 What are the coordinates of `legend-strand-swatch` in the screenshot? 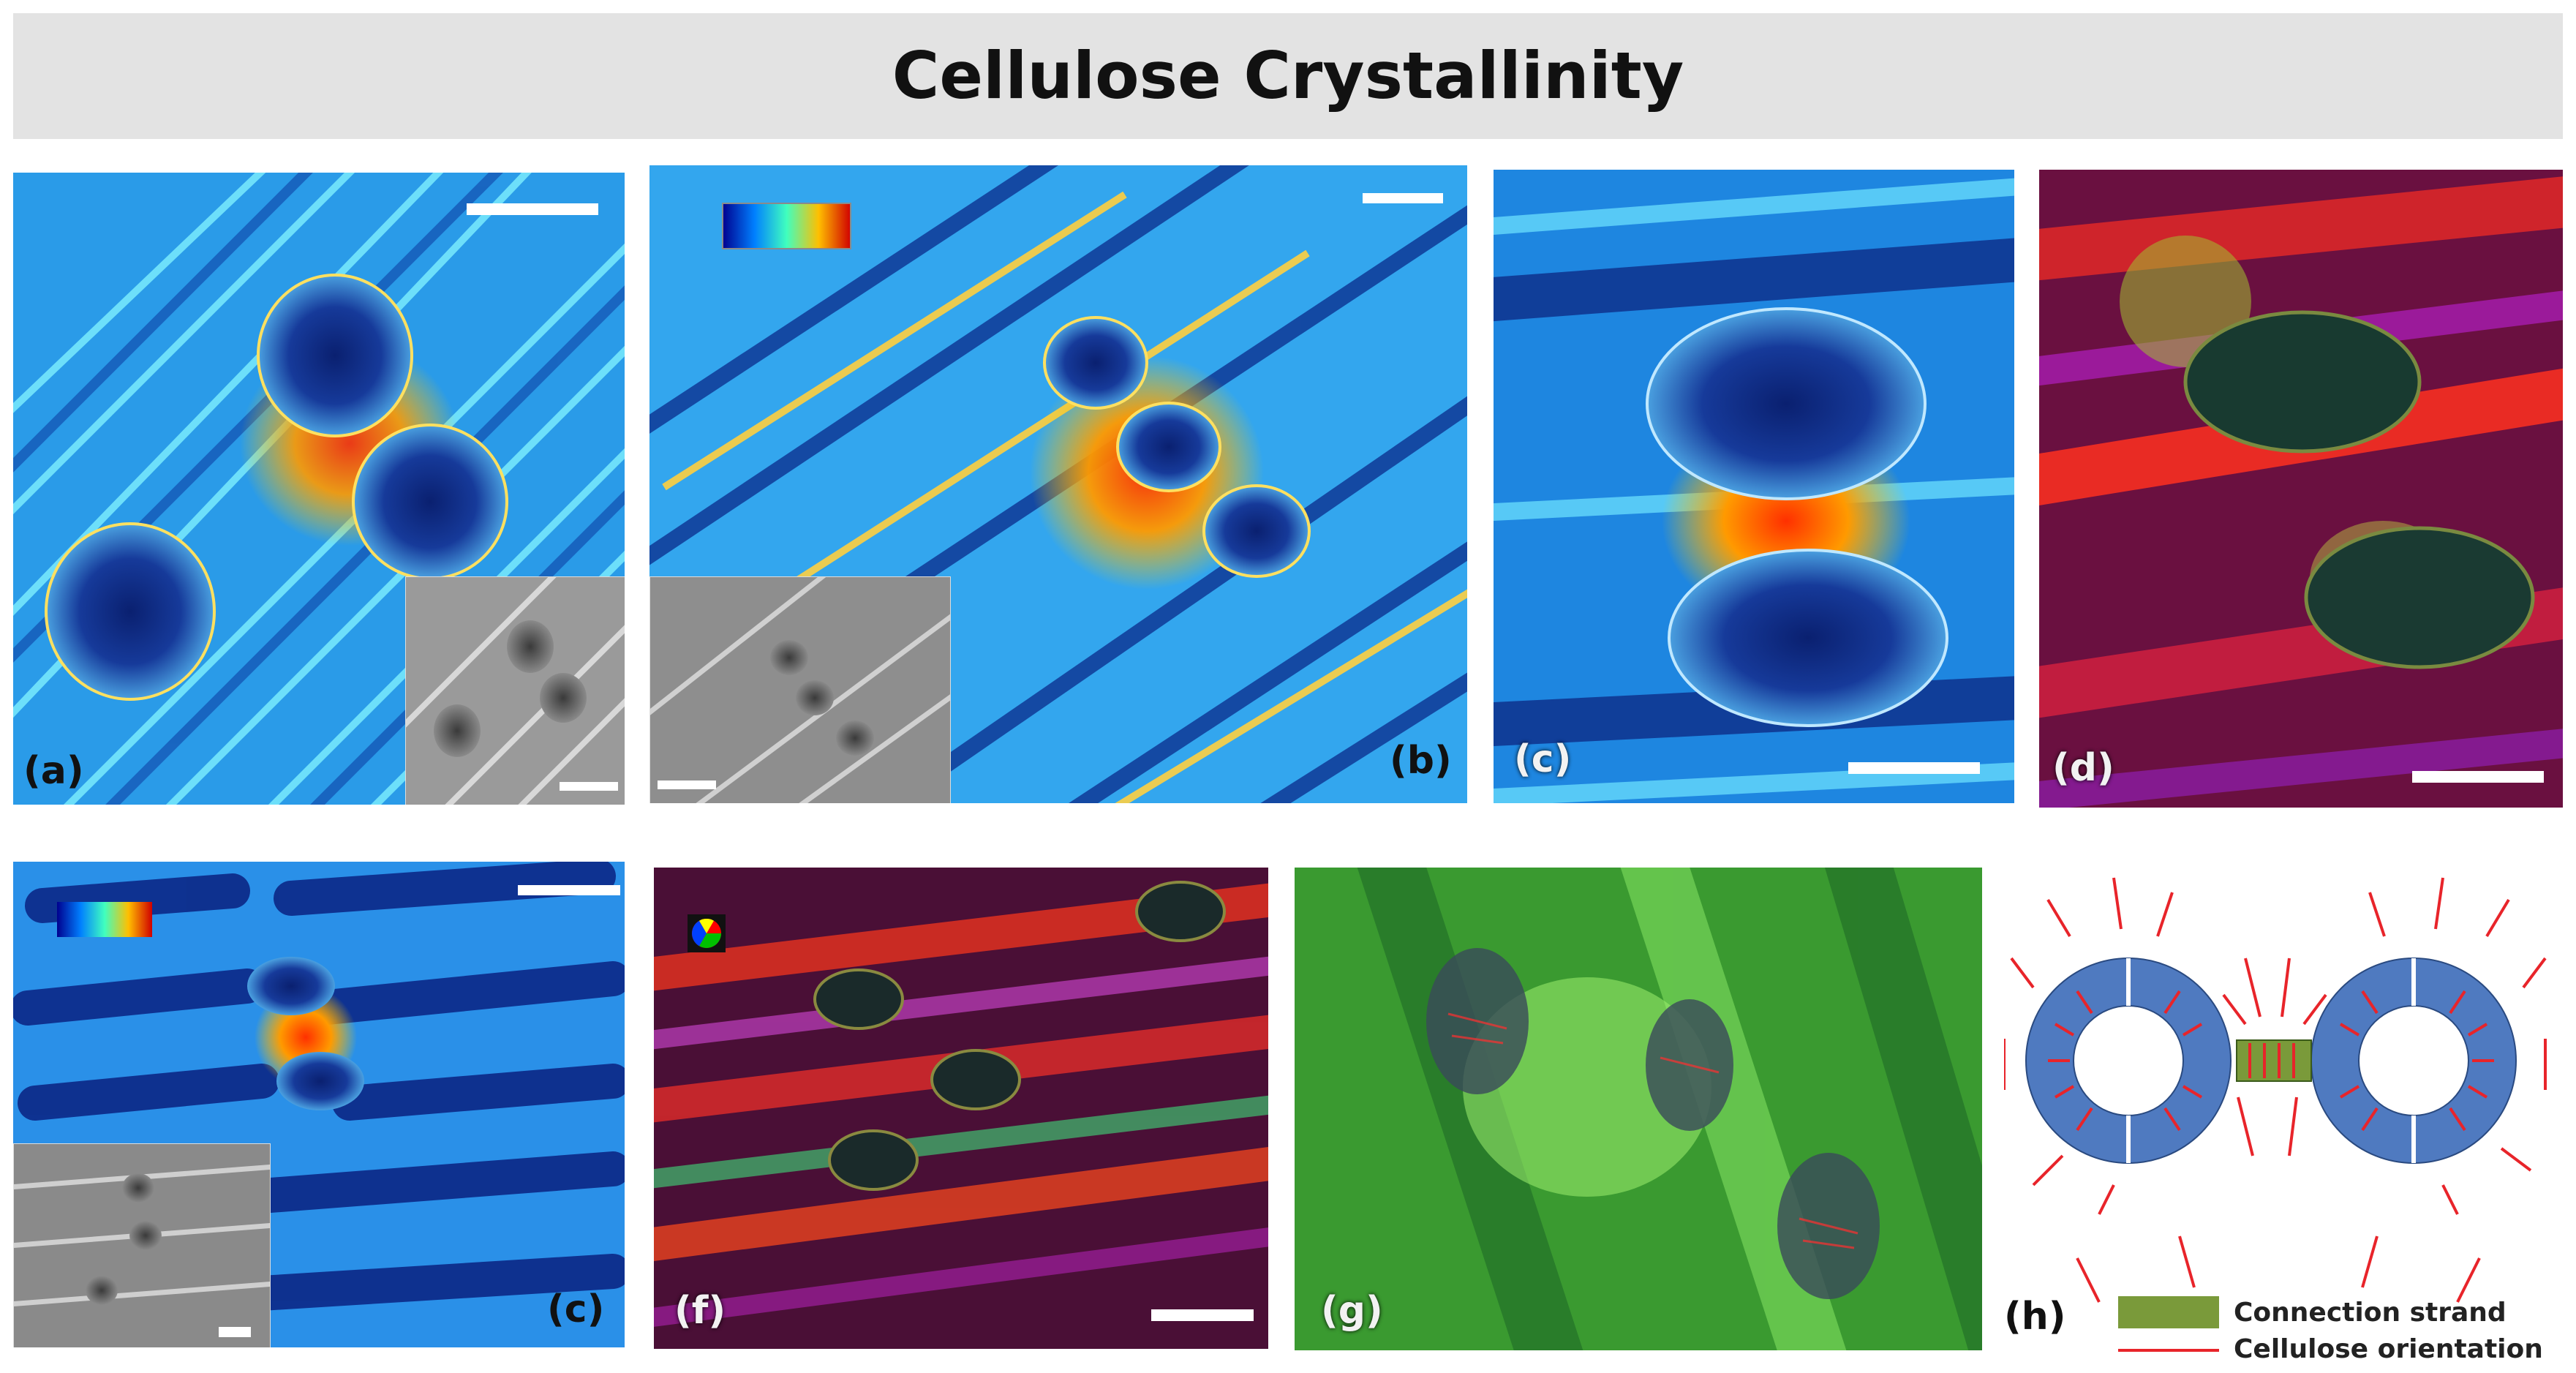 It's located at (2168, 1312).